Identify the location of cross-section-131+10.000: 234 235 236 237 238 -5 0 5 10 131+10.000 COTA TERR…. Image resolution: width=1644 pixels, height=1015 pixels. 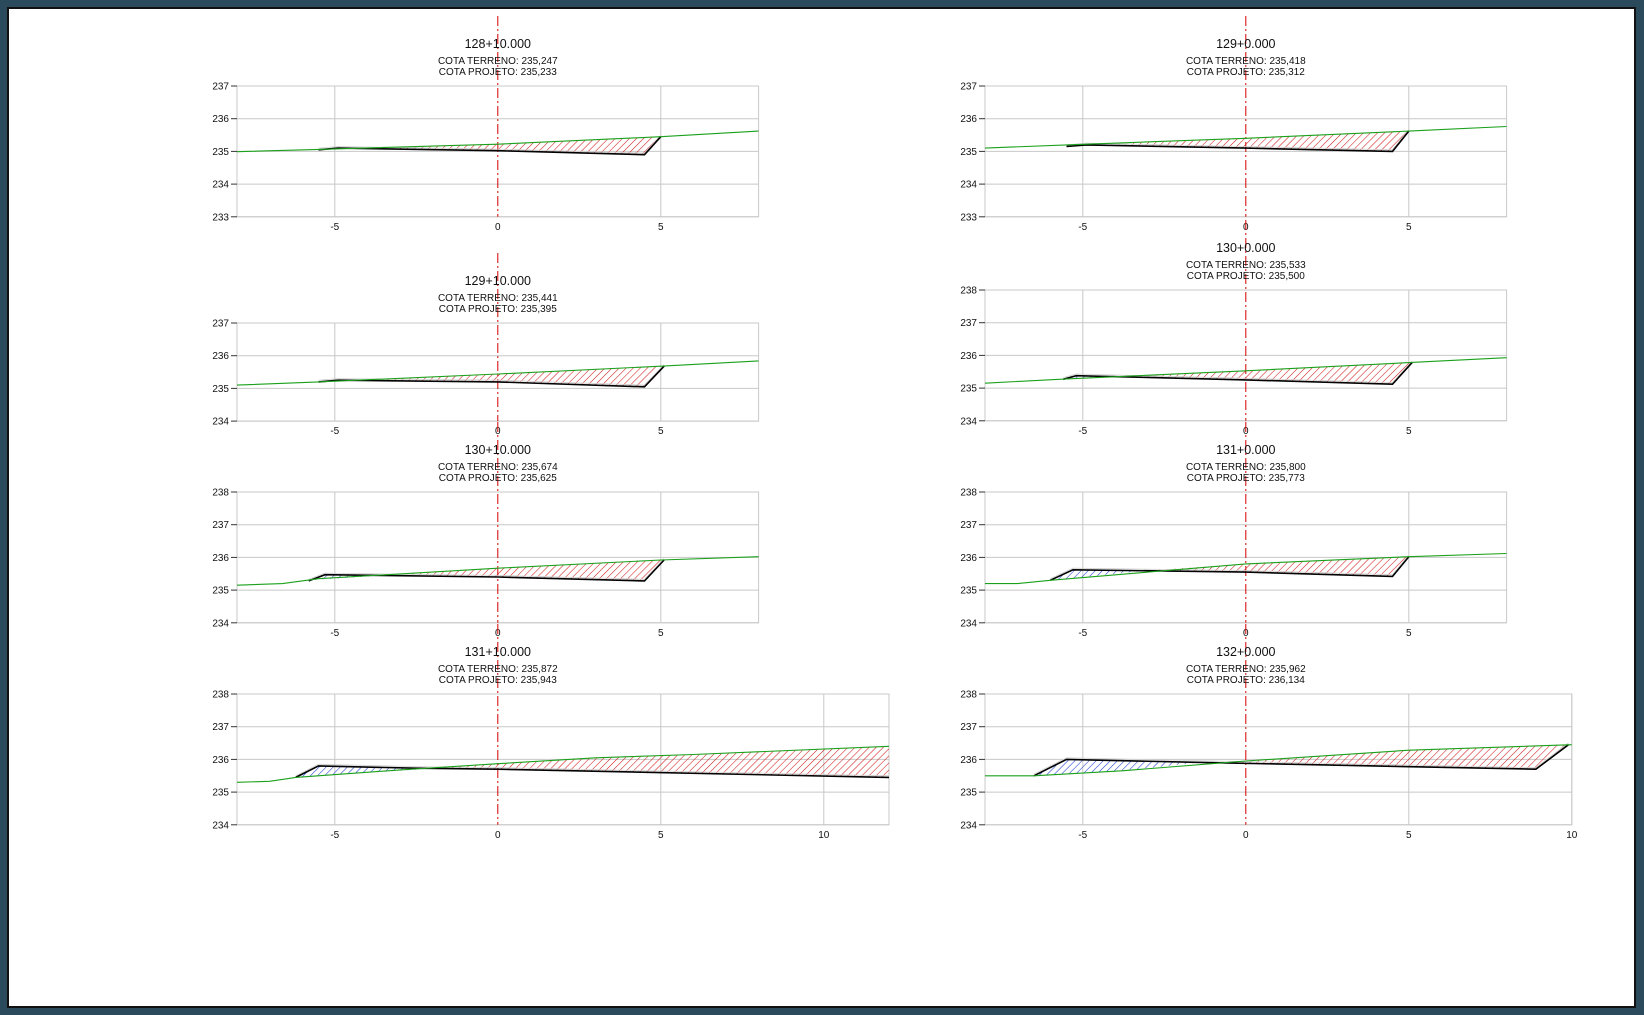
(551, 732).